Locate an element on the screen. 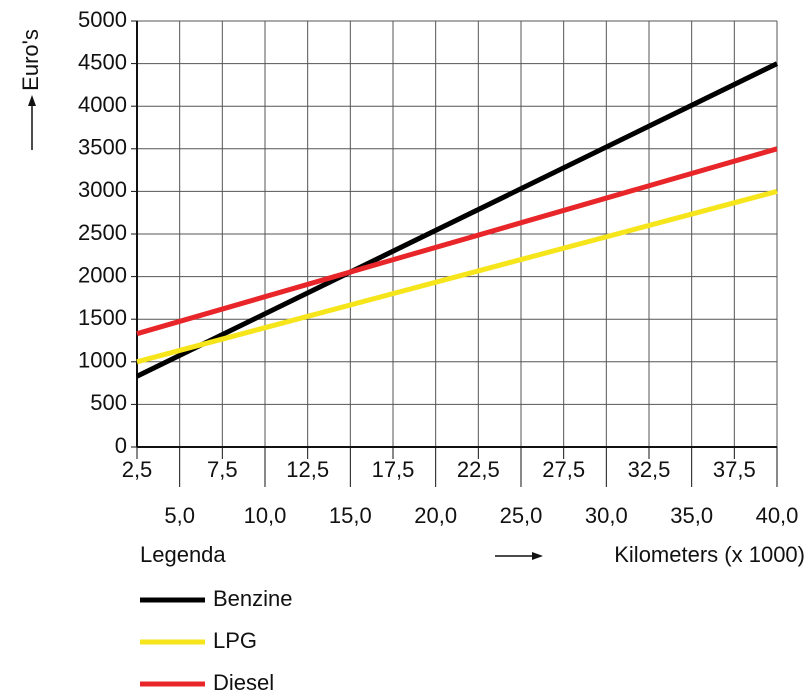 This screenshot has height=700, width=809. y-tick-label: 3000 is located at coordinates (102, 189).